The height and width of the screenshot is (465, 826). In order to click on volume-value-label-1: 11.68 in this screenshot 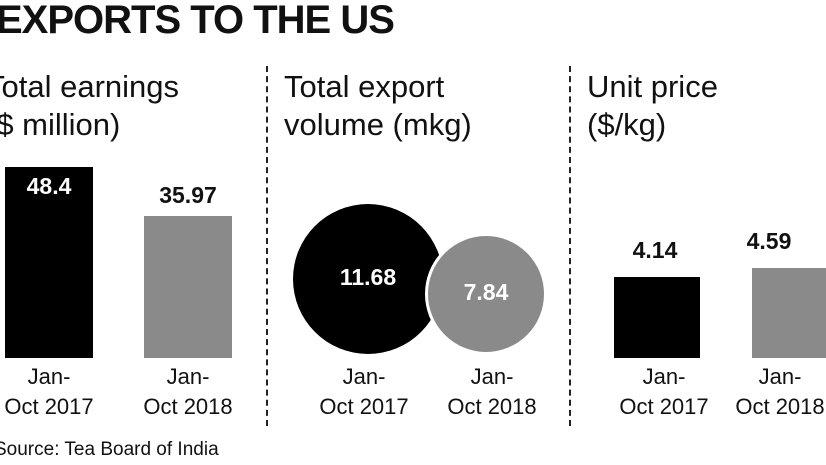, I will do `click(368, 277)`.